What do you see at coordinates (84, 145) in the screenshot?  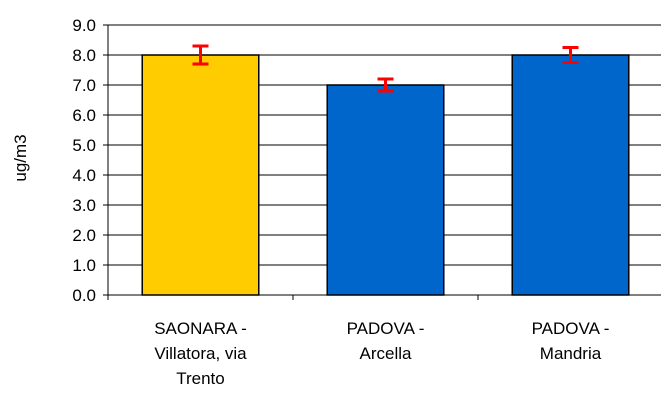 I see `y-tick-label: 5.0` at bounding box center [84, 145].